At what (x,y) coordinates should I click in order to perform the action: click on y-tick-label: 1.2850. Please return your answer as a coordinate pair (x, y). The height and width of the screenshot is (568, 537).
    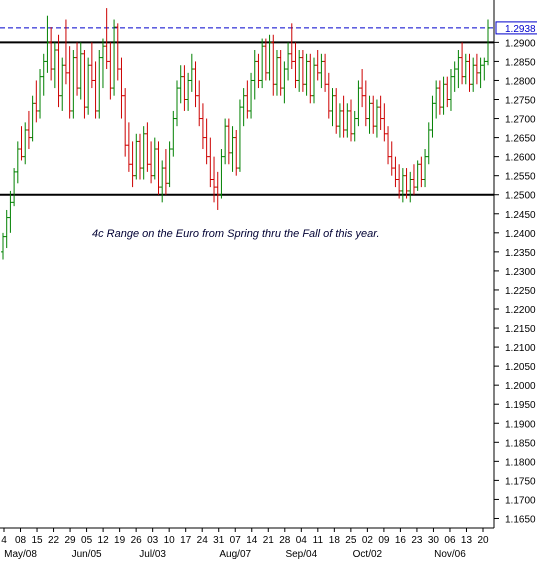
    Looking at the image, I should click on (520, 62).